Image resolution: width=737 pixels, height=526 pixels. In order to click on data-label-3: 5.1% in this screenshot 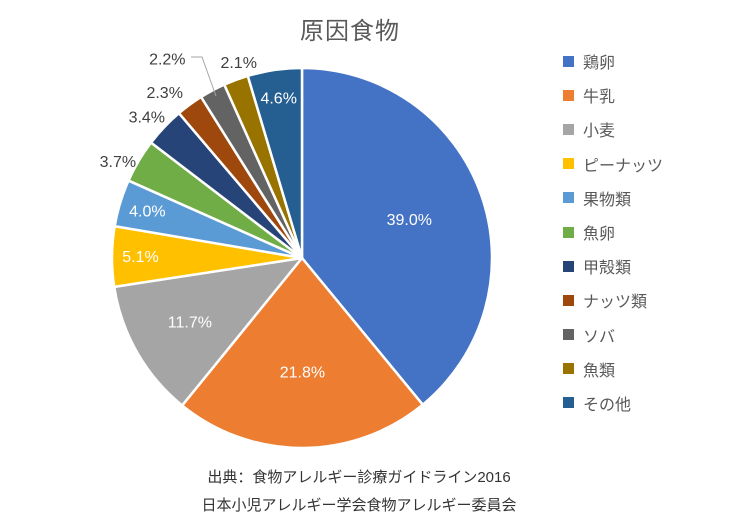, I will do `click(140, 257)`.